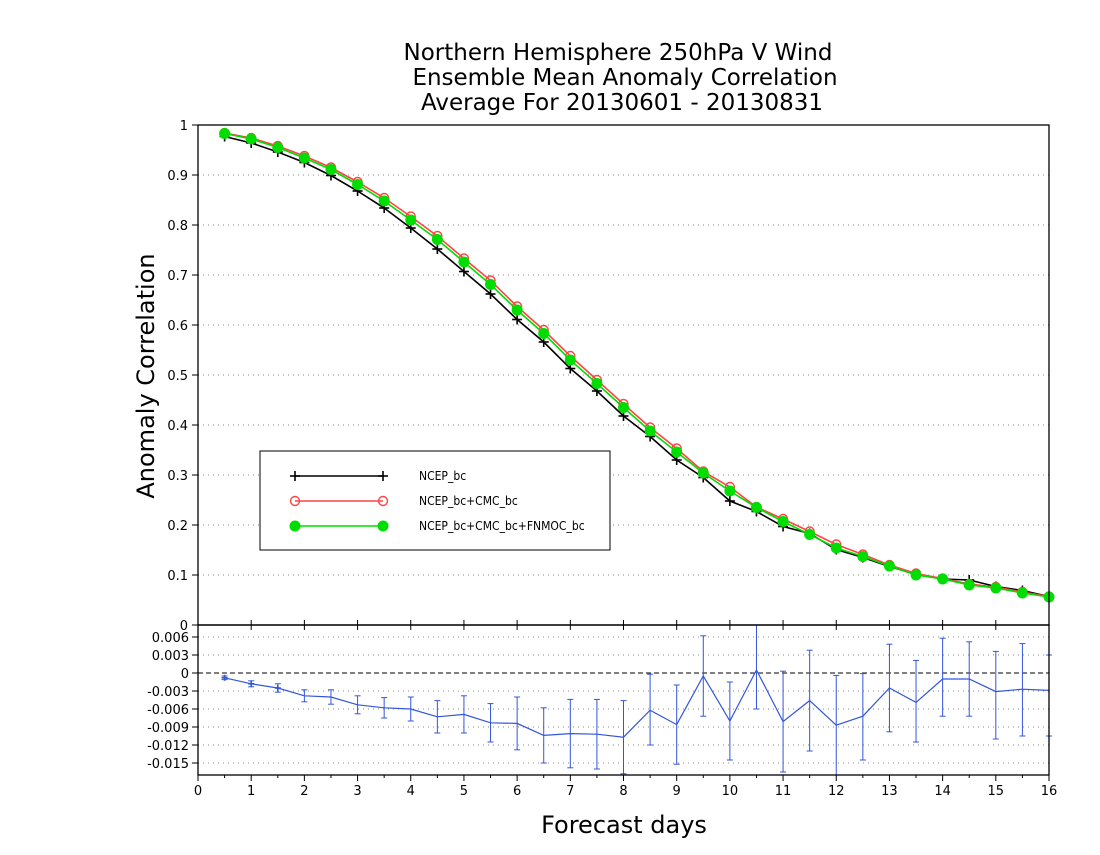  What do you see at coordinates (464, 791) in the screenshot?
I see `x-tick-label: 5` at bounding box center [464, 791].